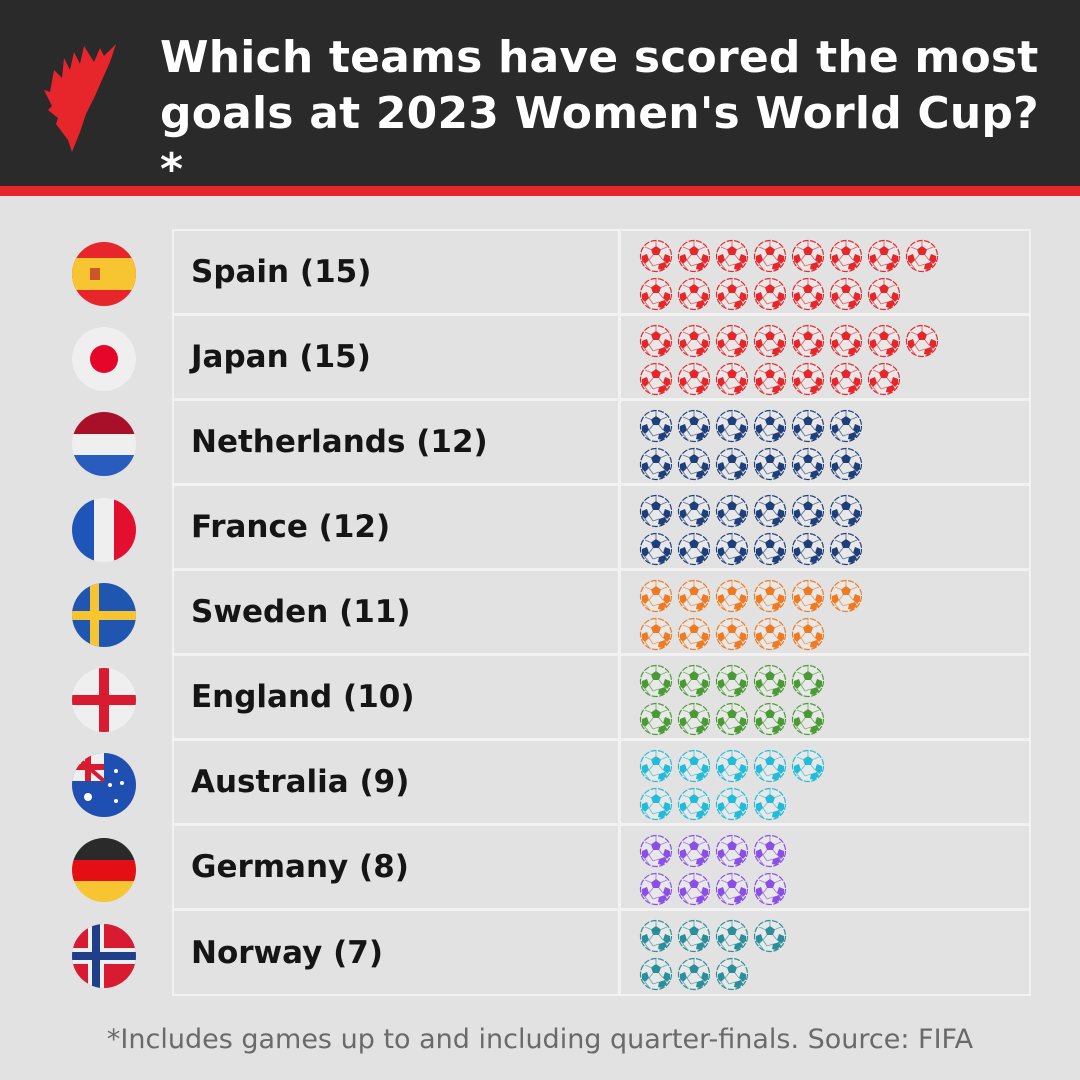 Image resolution: width=1080 pixels, height=1080 pixels. What do you see at coordinates (104, 870) in the screenshot?
I see `germany-flag-icon` at bounding box center [104, 870].